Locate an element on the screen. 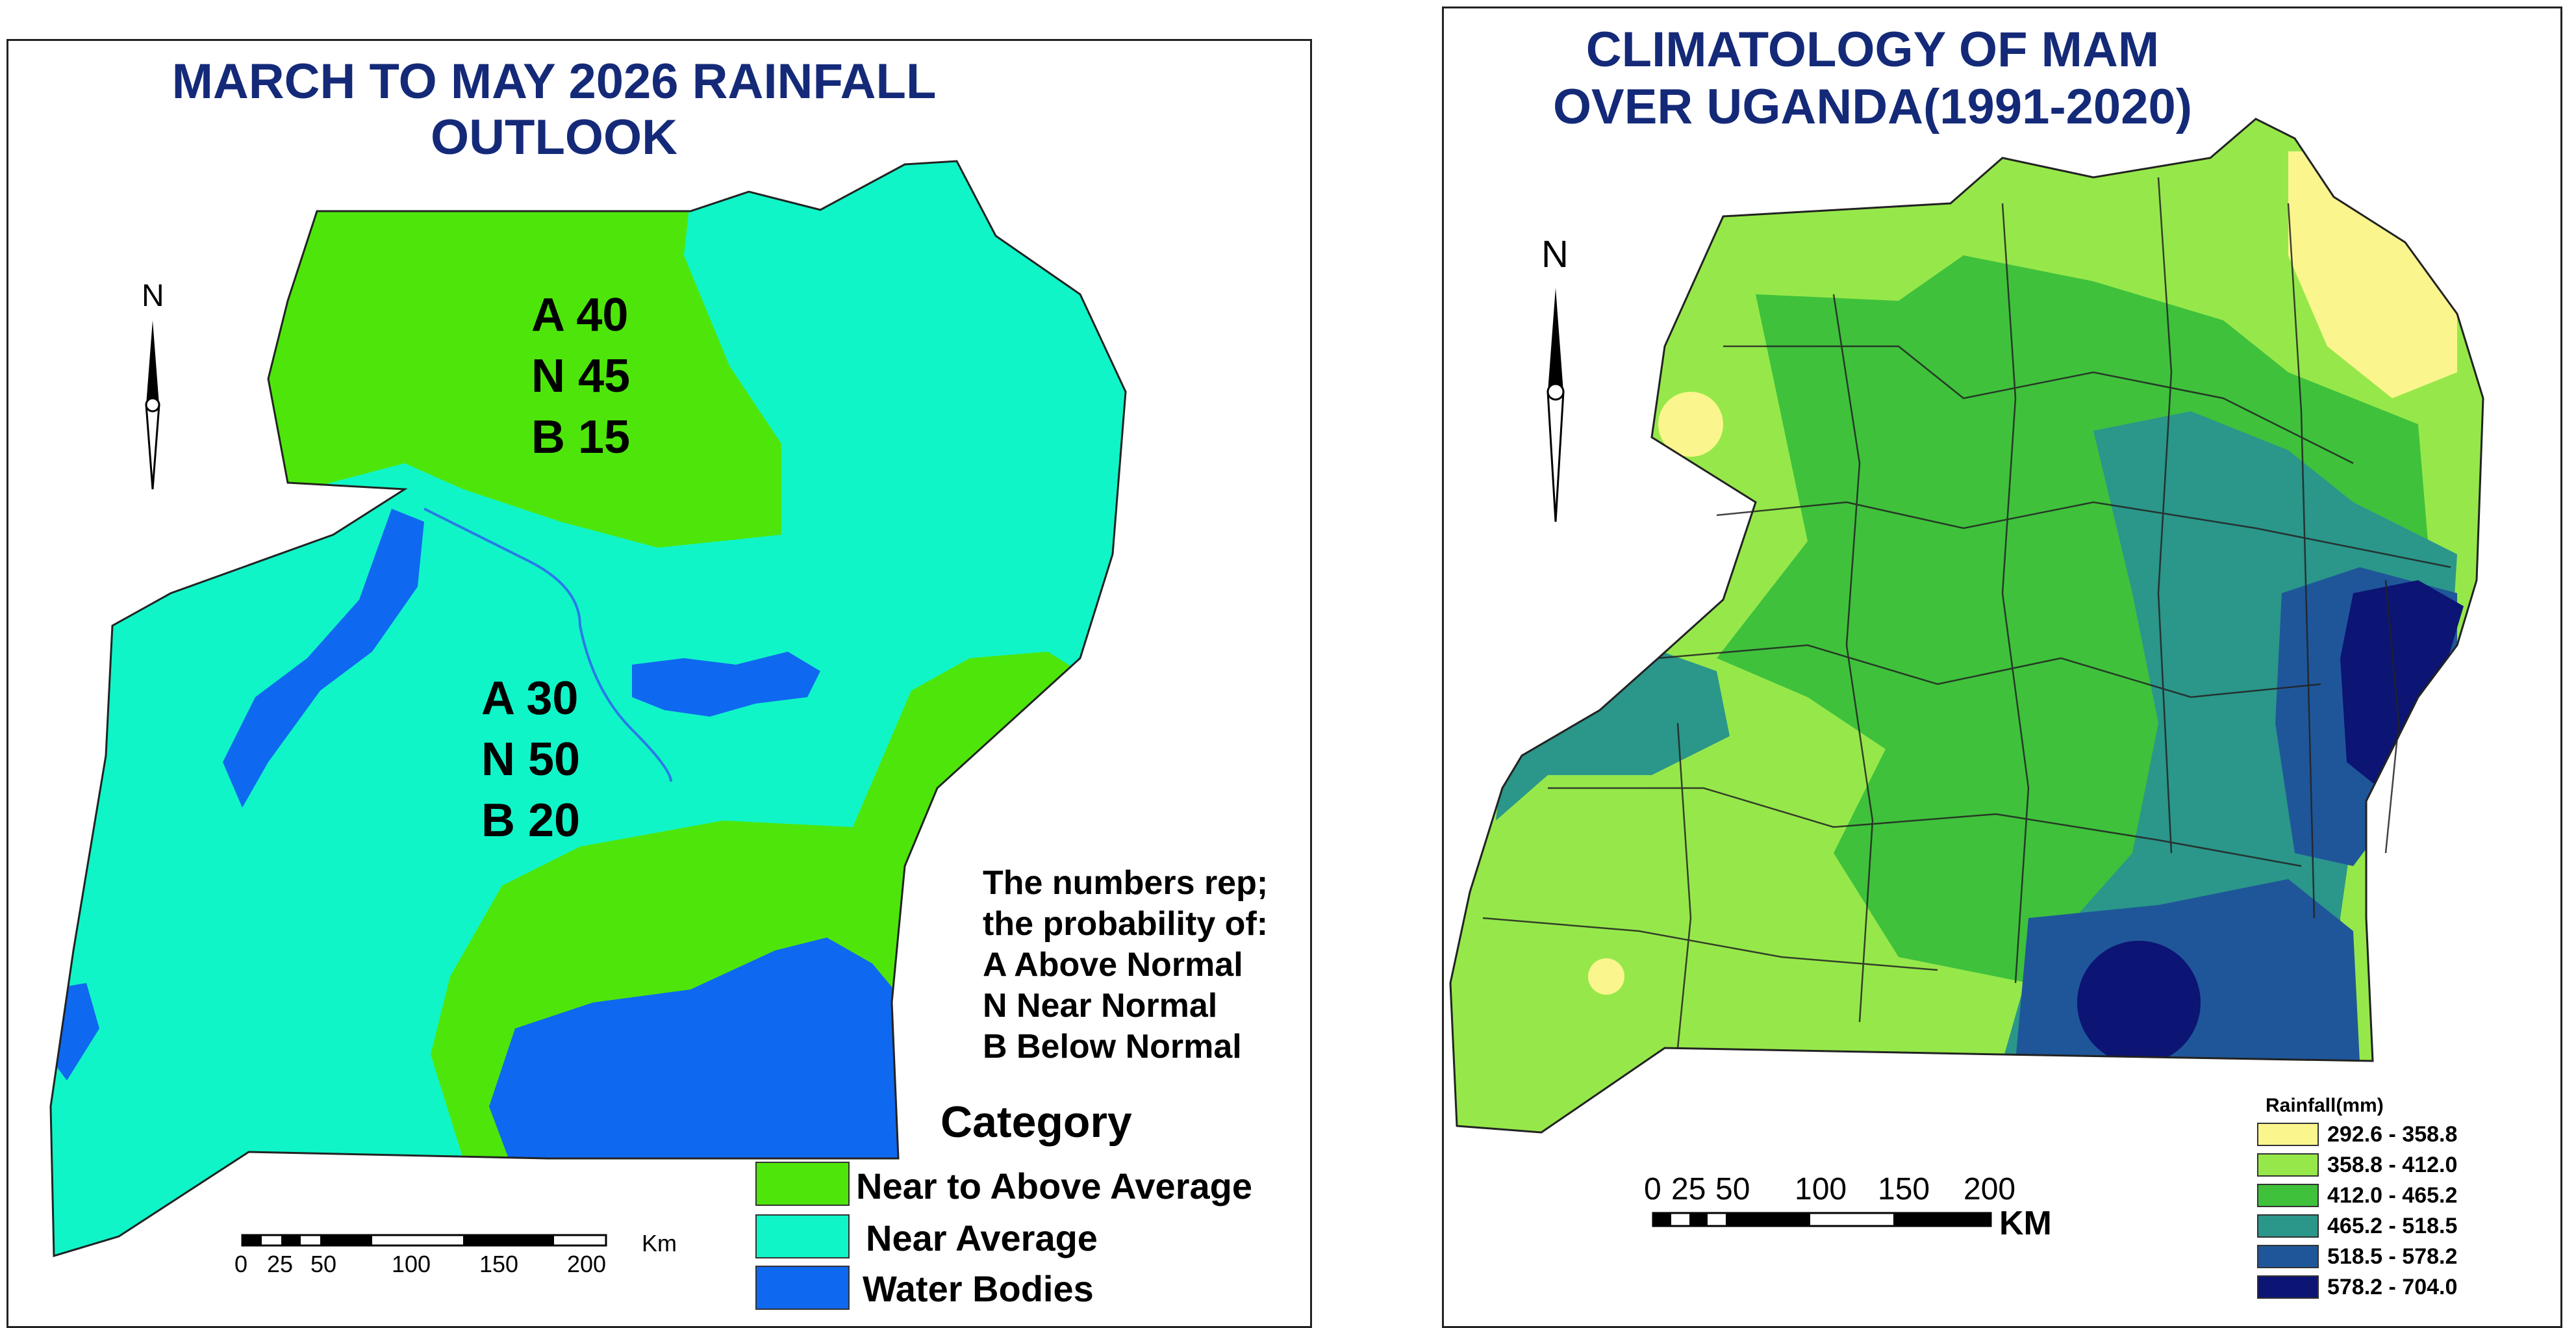  note-line-4: N Near Normal is located at coordinates (1100, 1006).